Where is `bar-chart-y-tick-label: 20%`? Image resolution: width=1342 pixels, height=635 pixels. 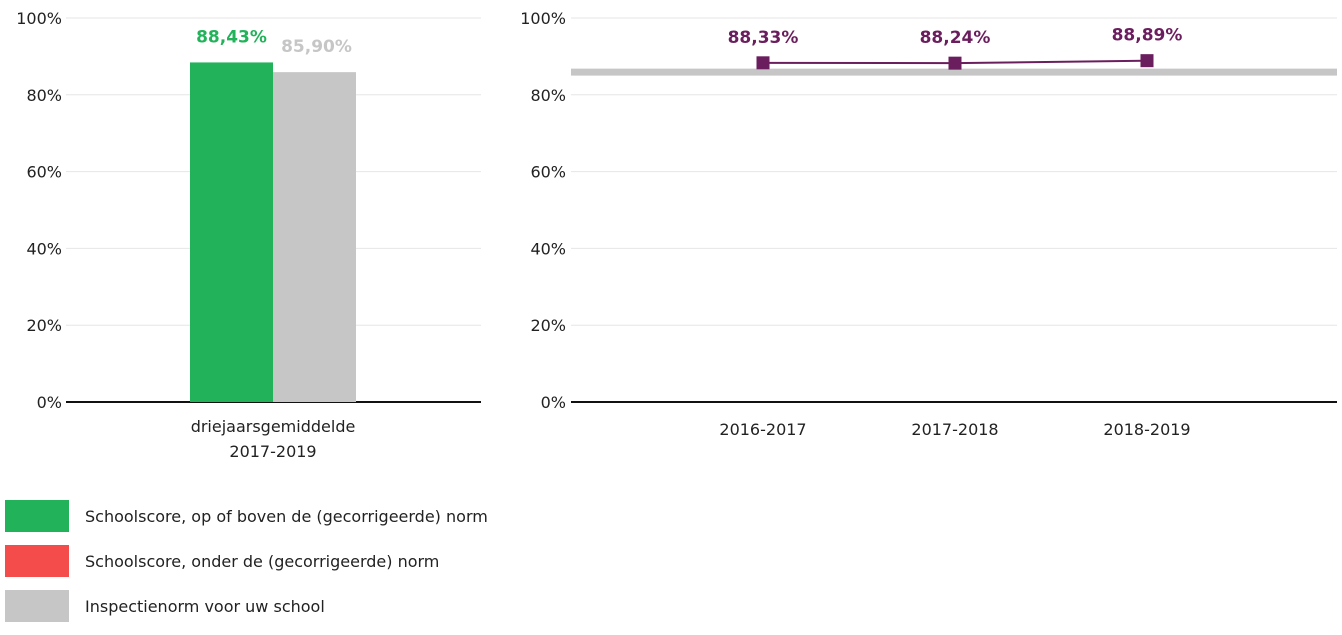 bar-chart-y-tick-label: 20% is located at coordinates (44, 325).